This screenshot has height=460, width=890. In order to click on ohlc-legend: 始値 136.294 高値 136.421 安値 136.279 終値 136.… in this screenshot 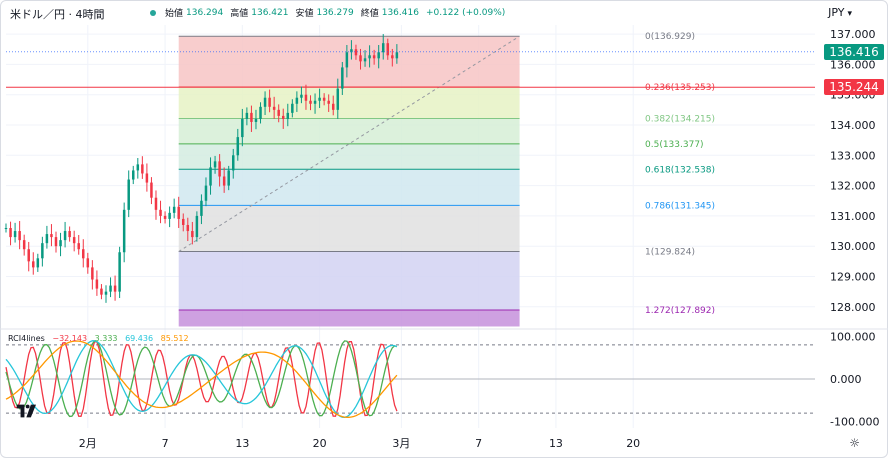, I will do `click(329, 12)`.